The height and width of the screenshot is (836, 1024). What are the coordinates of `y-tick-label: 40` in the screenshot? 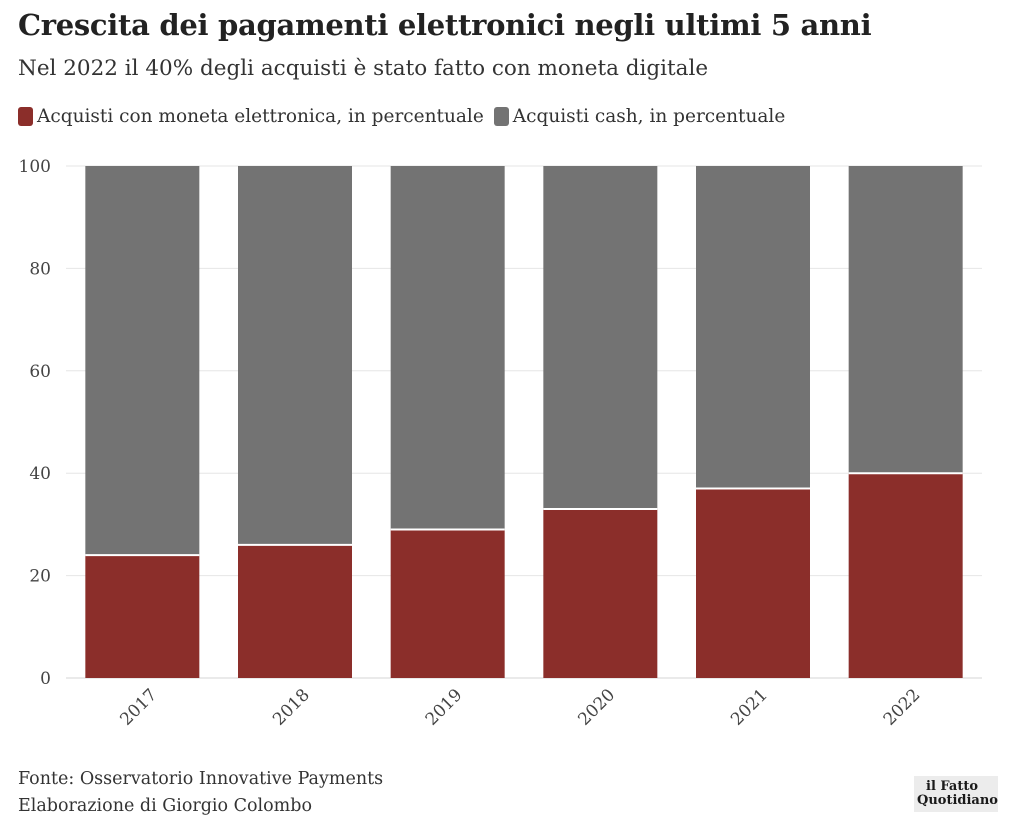 It's located at (40, 474).